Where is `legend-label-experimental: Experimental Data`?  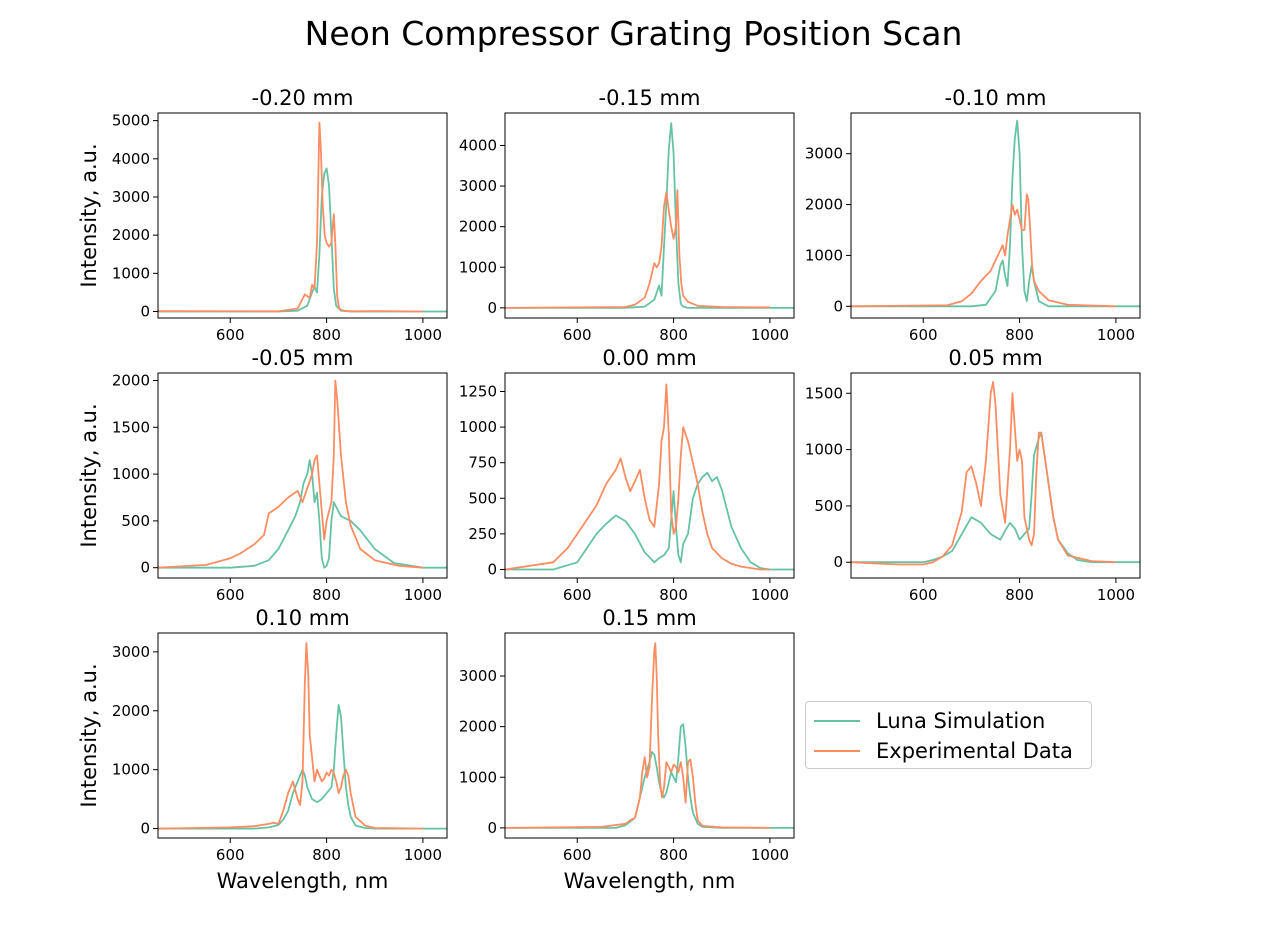 legend-label-experimental: Experimental Data is located at coordinates (974, 751).